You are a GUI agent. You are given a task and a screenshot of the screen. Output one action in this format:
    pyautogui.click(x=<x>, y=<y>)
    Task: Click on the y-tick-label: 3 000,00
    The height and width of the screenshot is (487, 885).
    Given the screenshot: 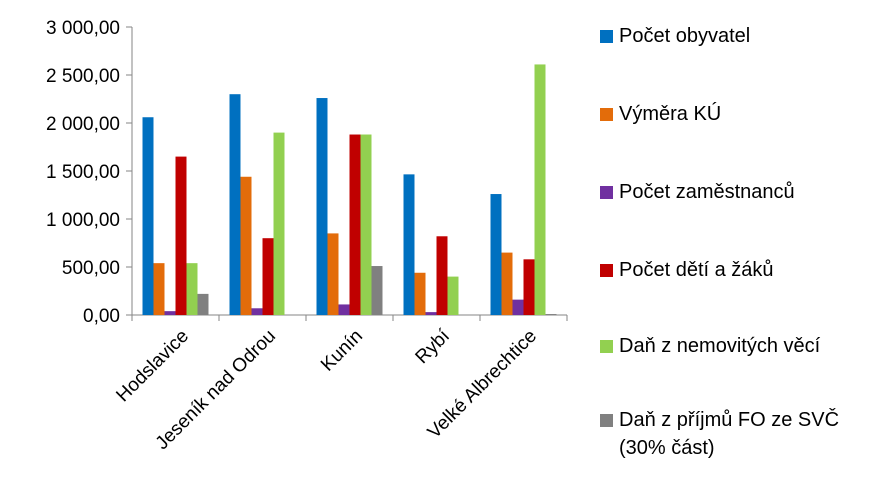 What is the action you would take?
    pyautogui.click(x=83, y=28)
    